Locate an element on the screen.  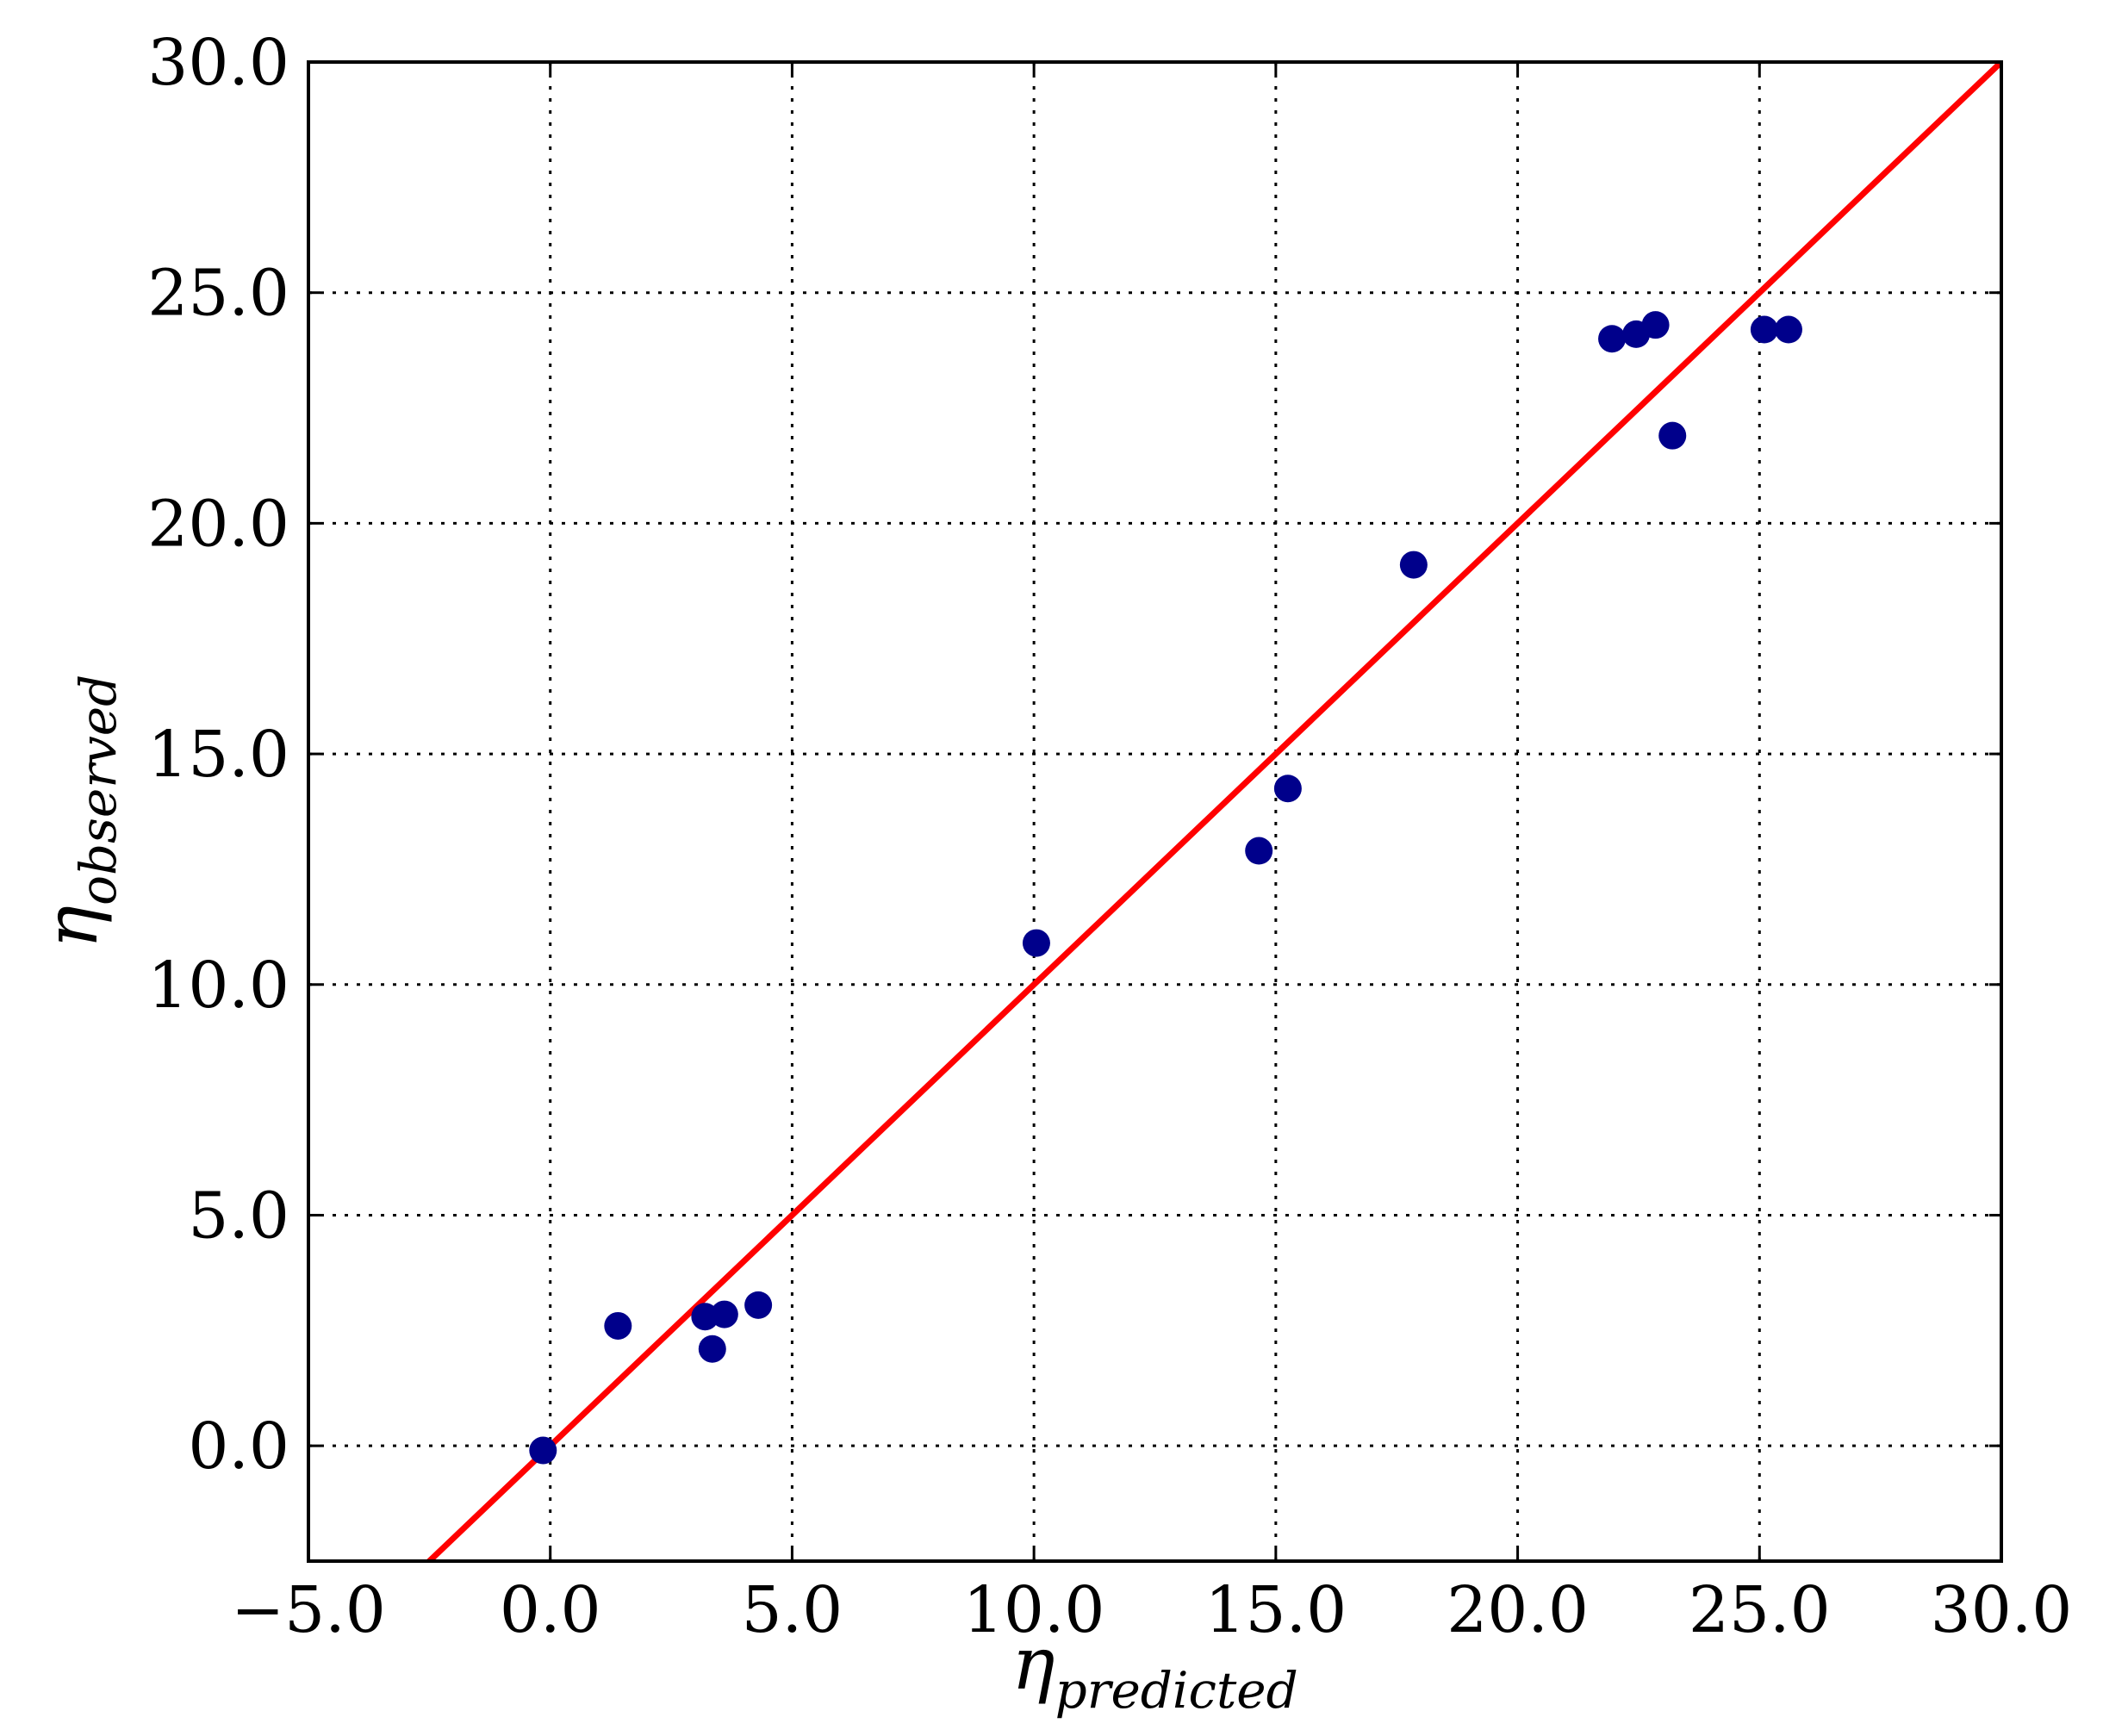
y-tick-label: 30.0 is located at coordinates (218, 63).